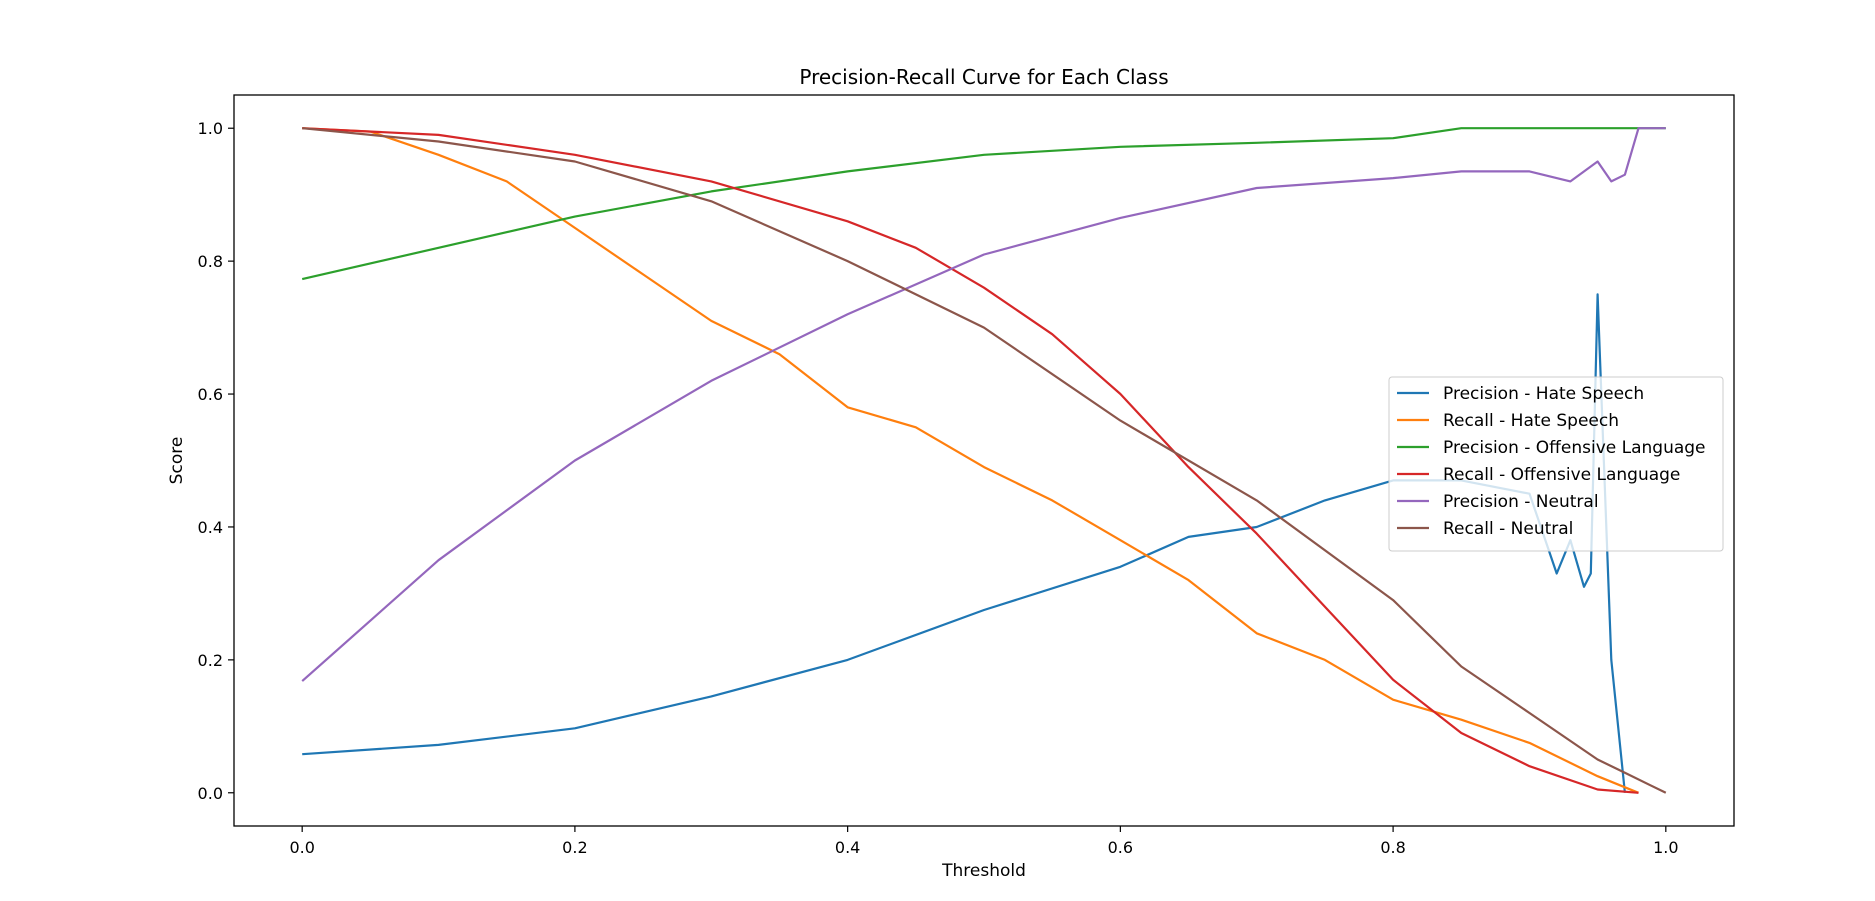  I want to click on legend-item: Precision - Hate Speech, so click(1520, 394).